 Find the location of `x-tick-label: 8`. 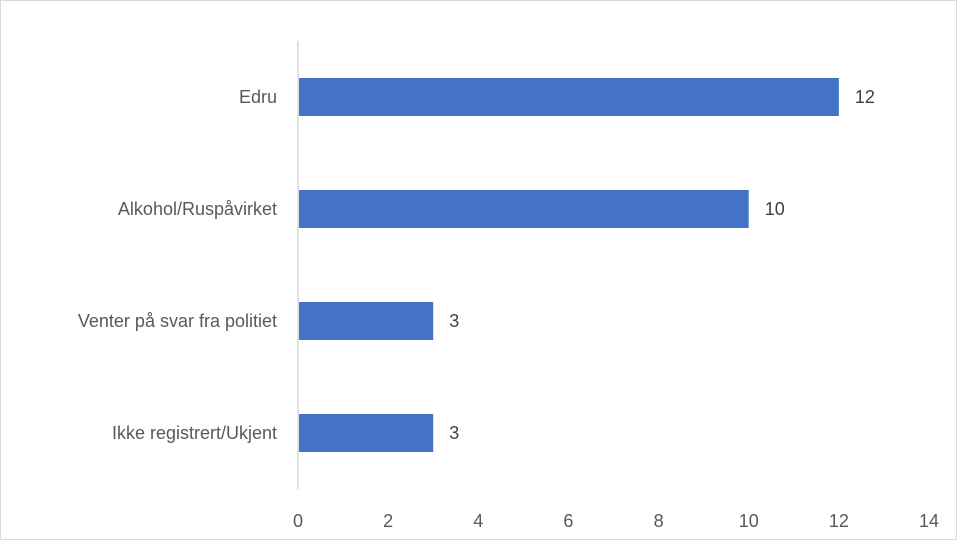

x-tick-label: 8 is located at coordinates (659, 521).